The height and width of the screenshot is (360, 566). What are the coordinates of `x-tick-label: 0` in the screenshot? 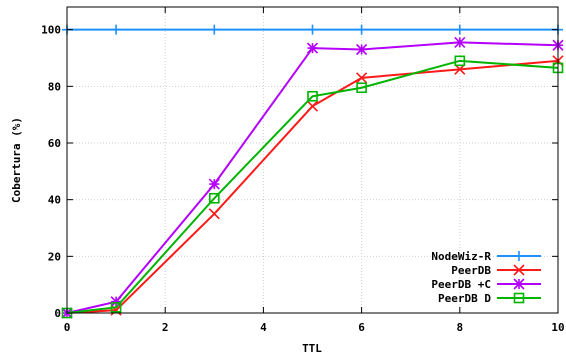 It's located at (67, 327).